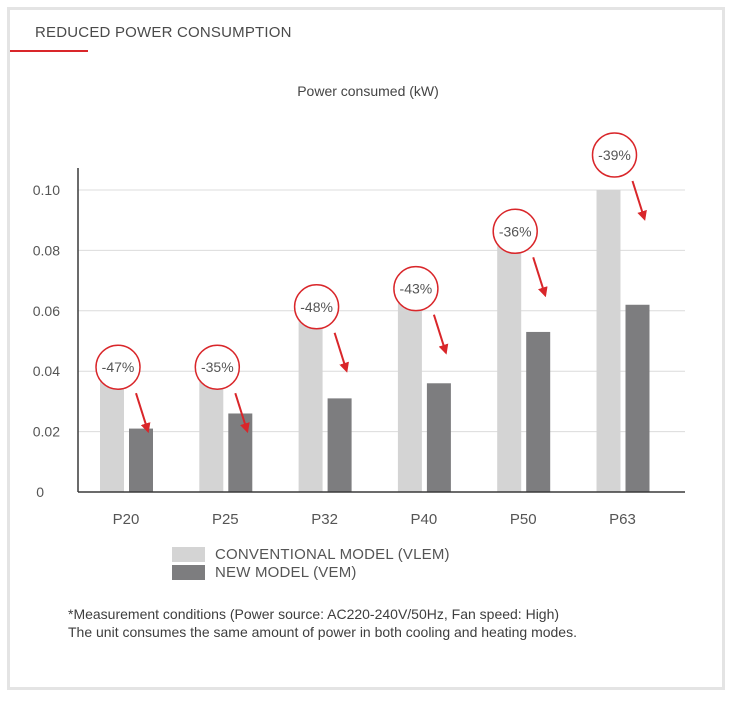 This screenshot has width=736, height=708. I want to click on y-tick-label: 0, so click(40, 492).